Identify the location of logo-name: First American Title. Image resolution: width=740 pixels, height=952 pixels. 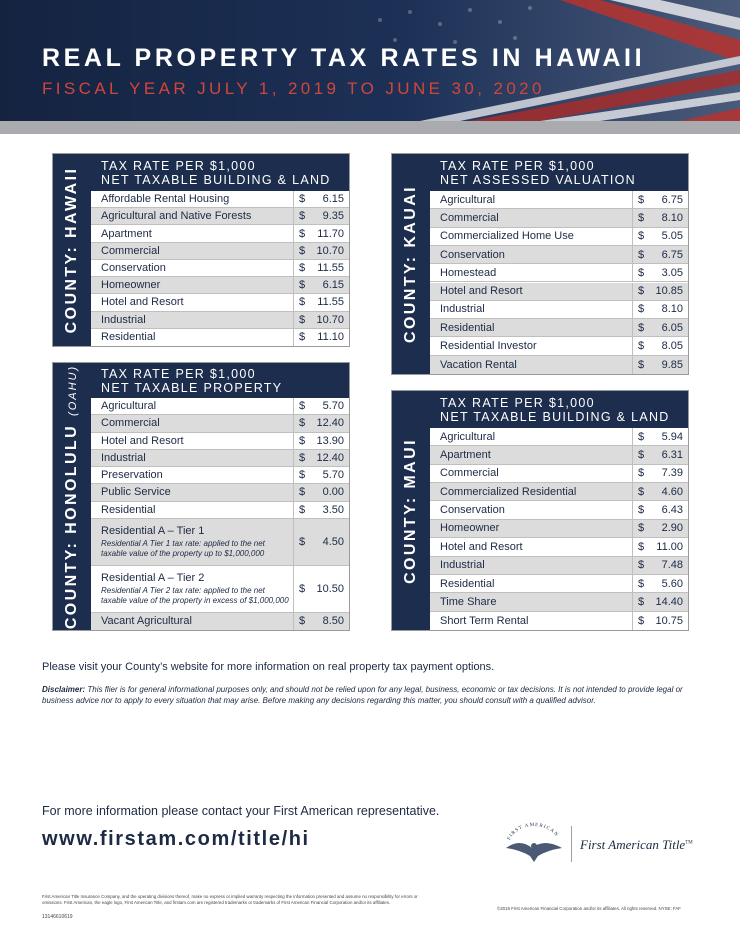
(633, 844).